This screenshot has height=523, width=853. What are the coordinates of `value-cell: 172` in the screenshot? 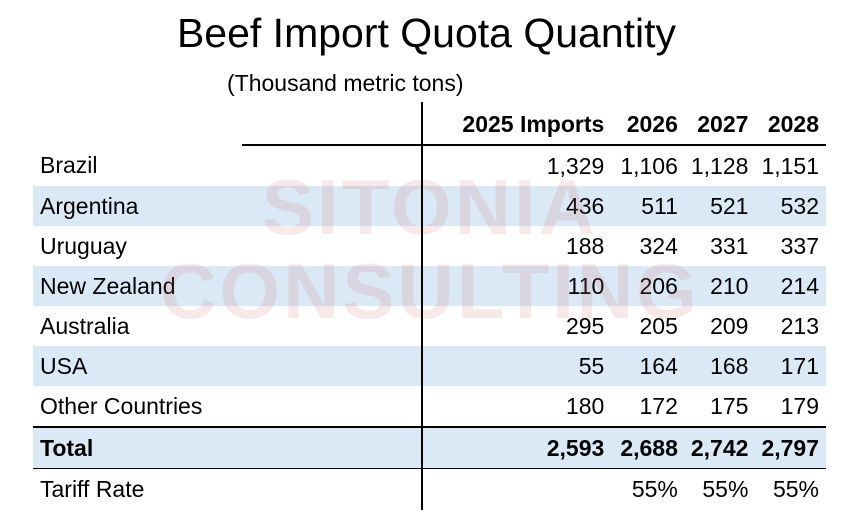 It's located at (658, 405).